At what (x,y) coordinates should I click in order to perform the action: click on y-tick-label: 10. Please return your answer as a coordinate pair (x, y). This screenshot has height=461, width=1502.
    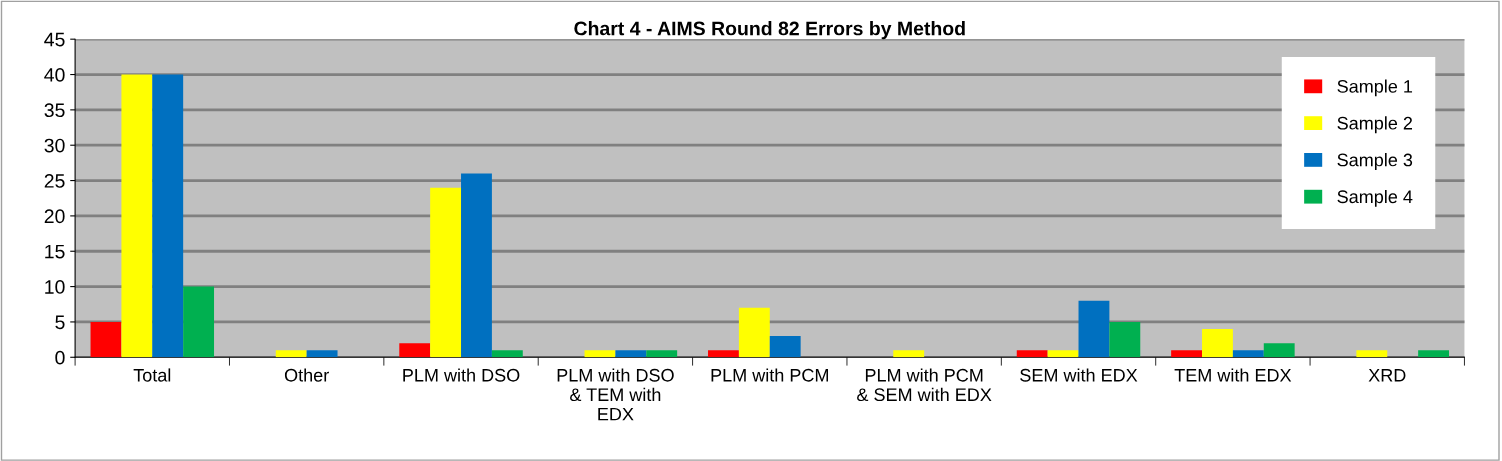
    Looking at the image, I should click on (55, 287).